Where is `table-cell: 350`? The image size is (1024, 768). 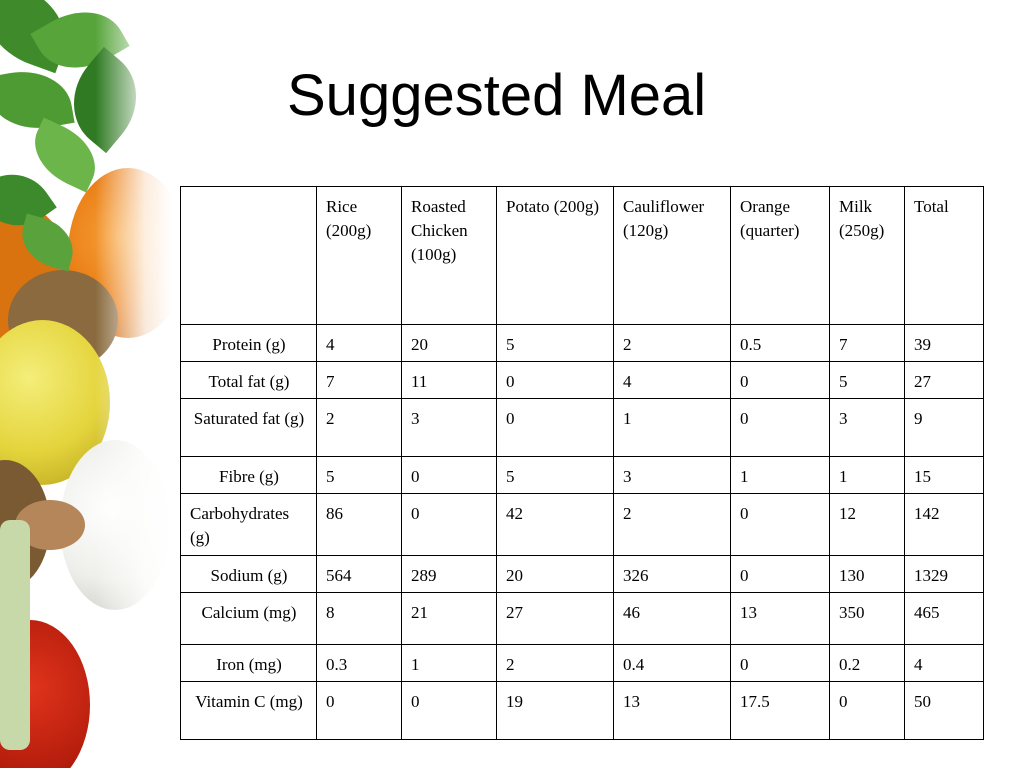 table-cell: 350 is located at coordinates (867, 618).